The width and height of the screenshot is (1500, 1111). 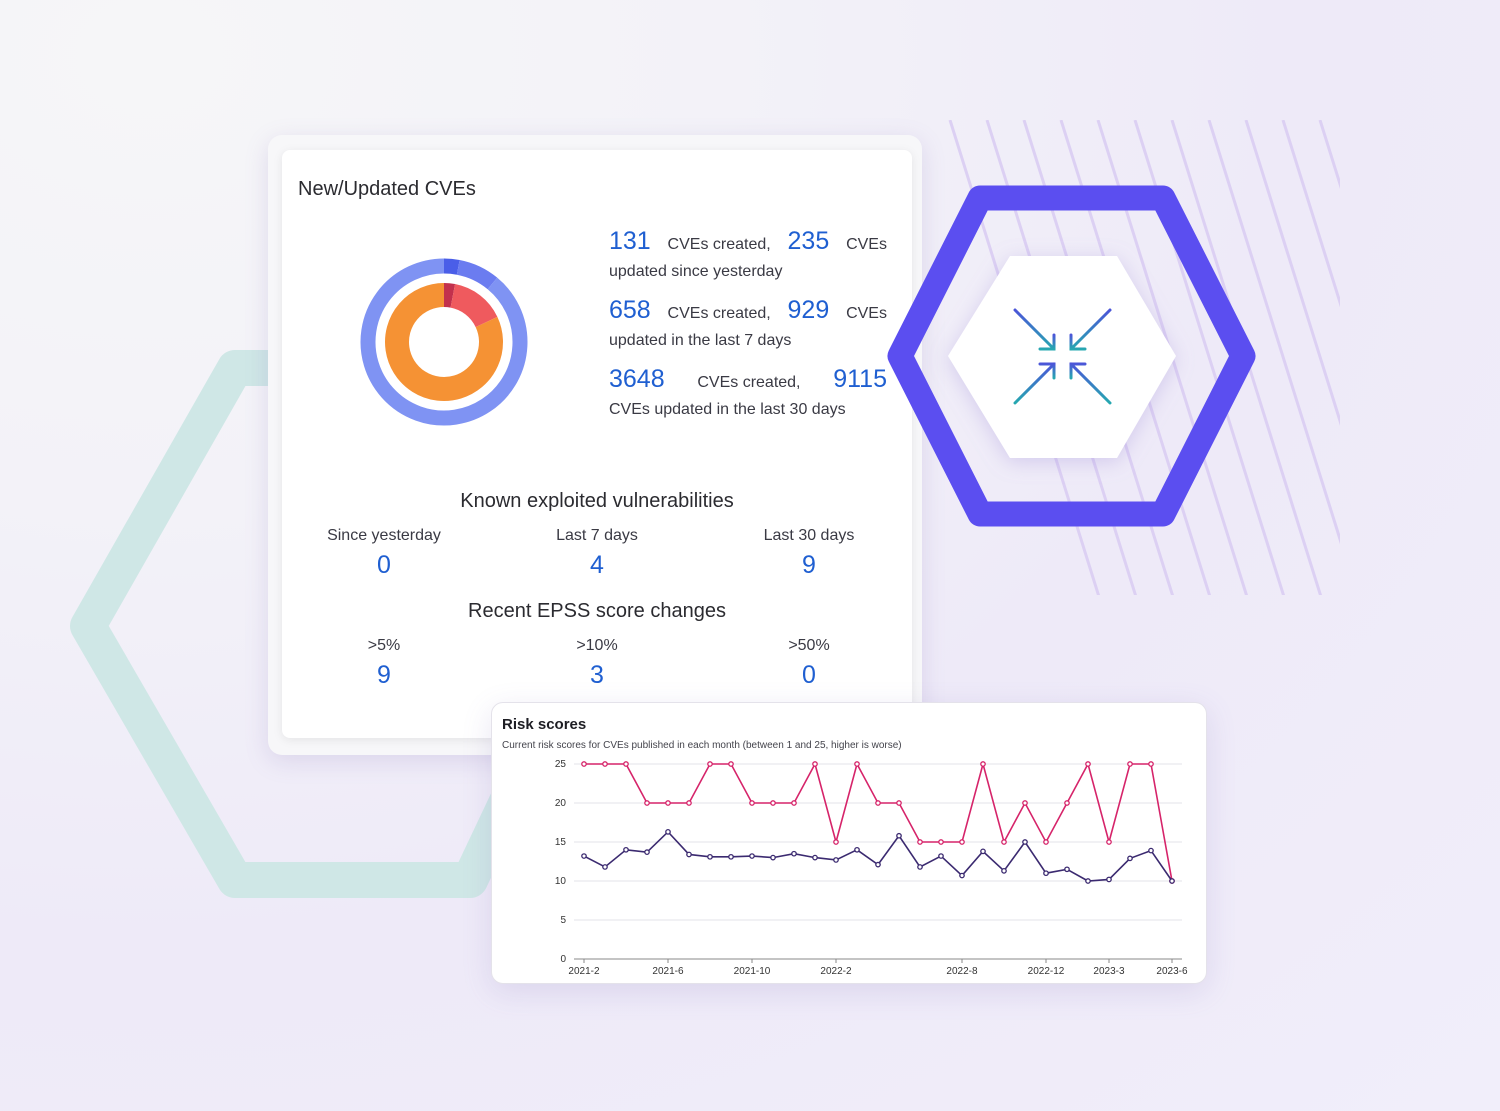 What do you see at coordinates (630, 241) in the screenshot?
I see `created-count: 131` at bounding box center [630, 241].